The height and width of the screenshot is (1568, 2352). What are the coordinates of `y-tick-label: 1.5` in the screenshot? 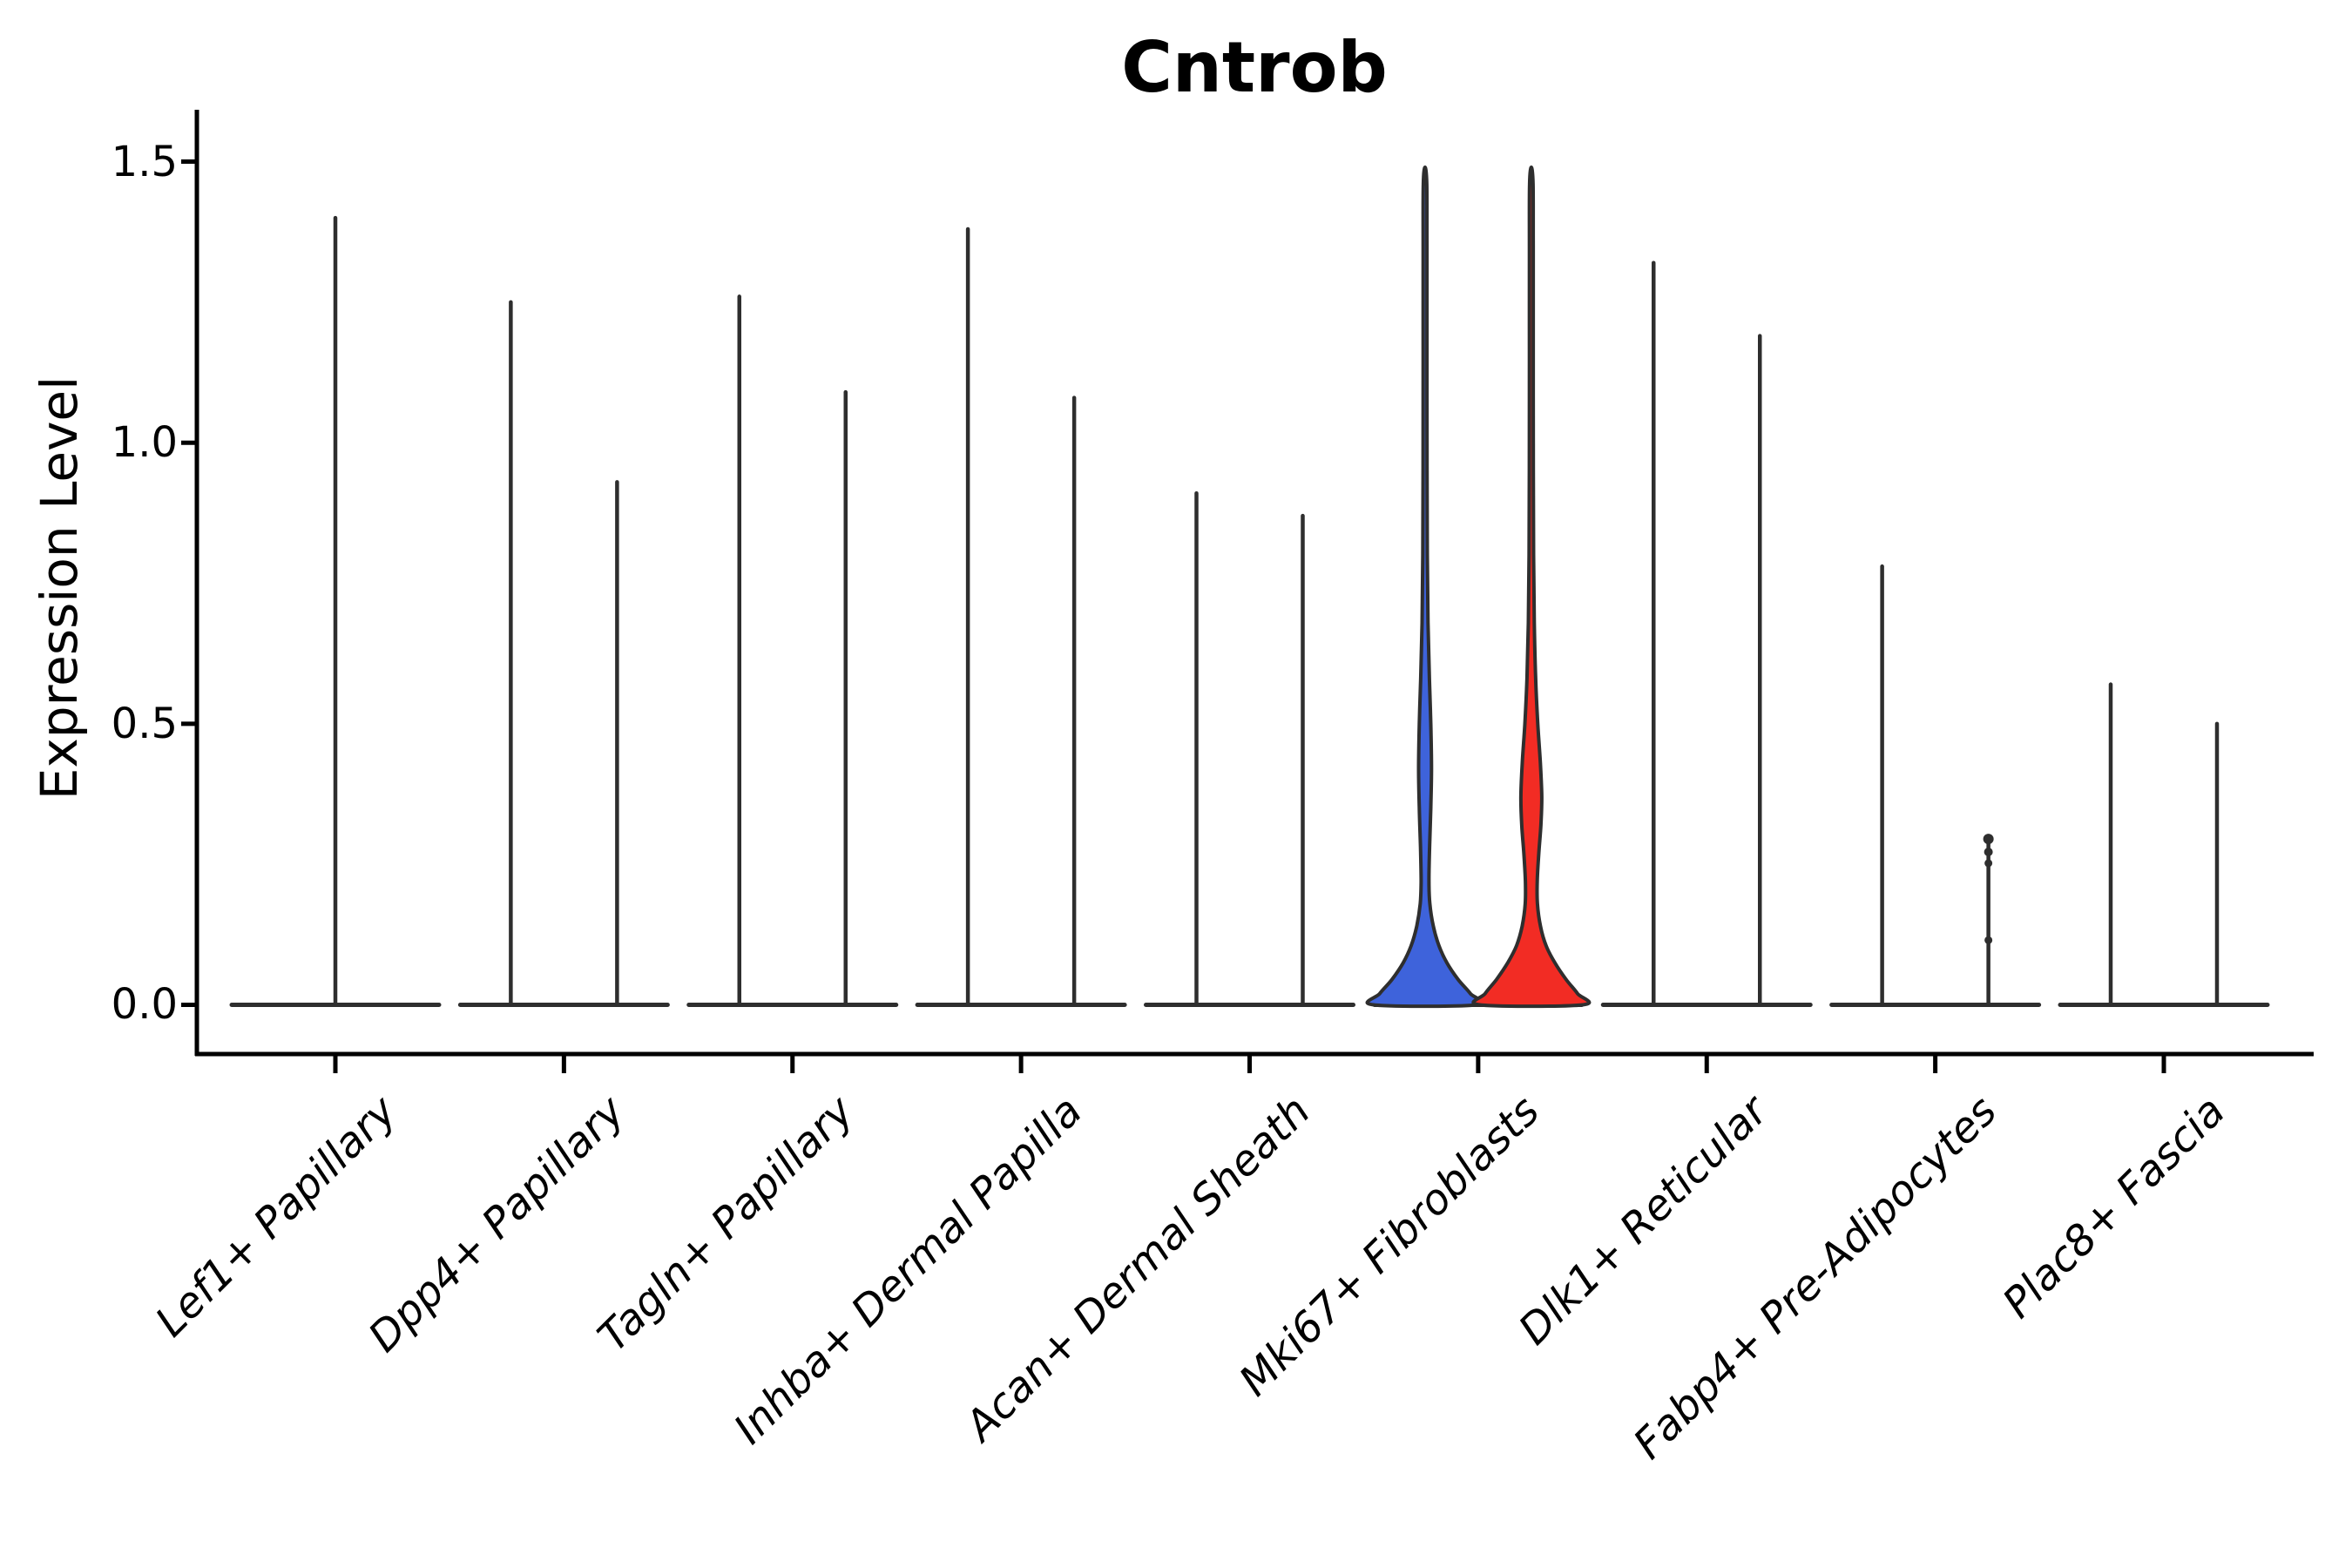 It's located at (145, 162).